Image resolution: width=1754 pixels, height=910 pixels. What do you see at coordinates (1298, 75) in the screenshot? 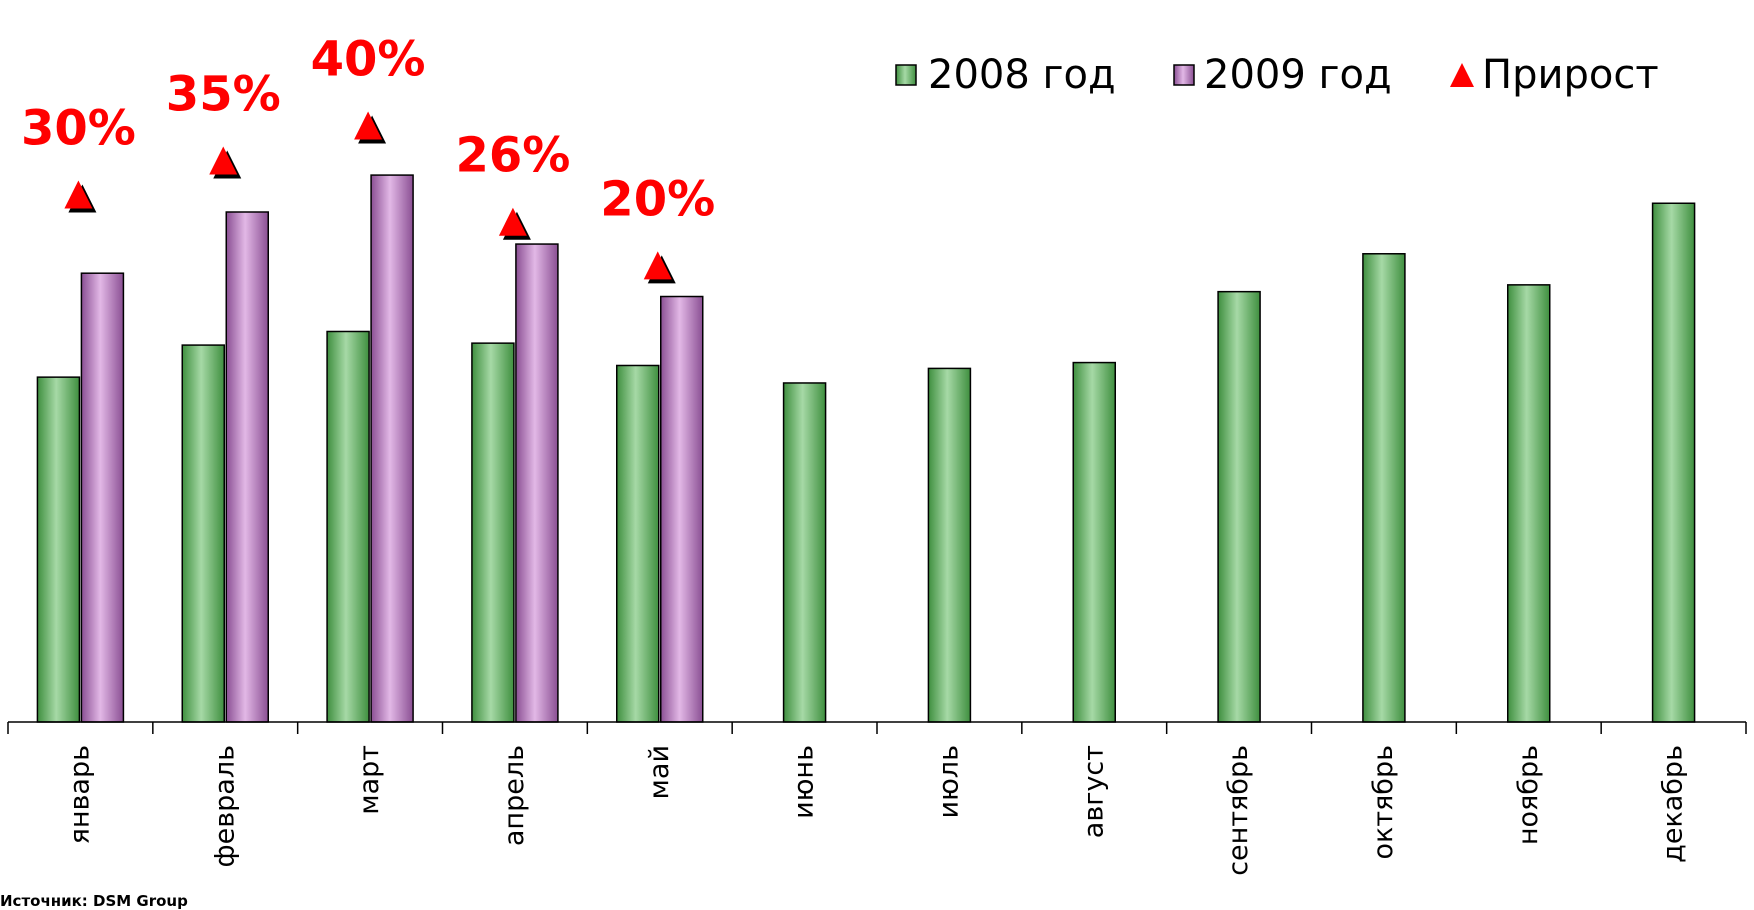
I see `legend-label-2009: 2009 год` at bounding box center [1298, 75].